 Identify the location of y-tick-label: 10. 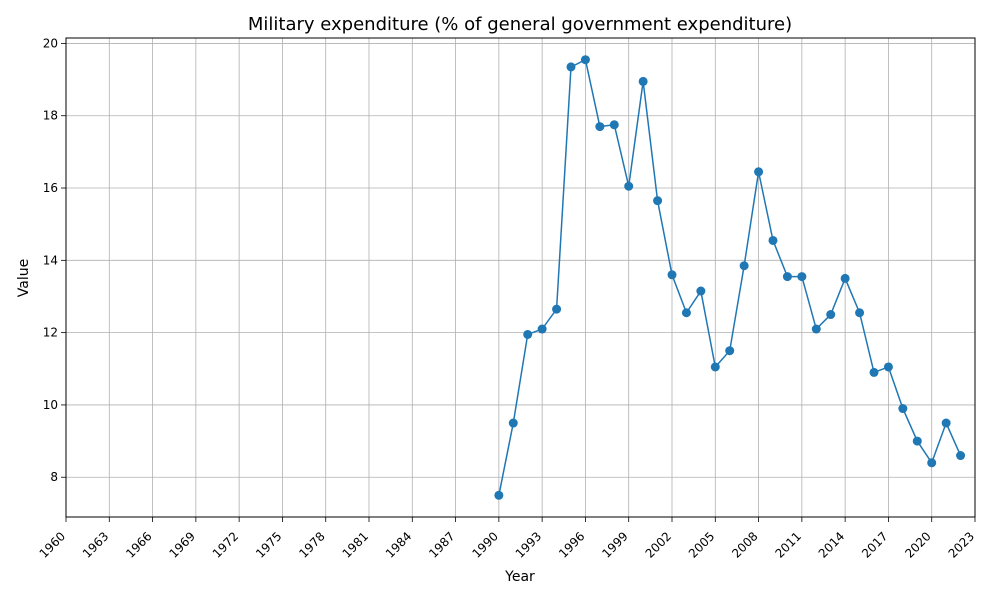
(50, 405).